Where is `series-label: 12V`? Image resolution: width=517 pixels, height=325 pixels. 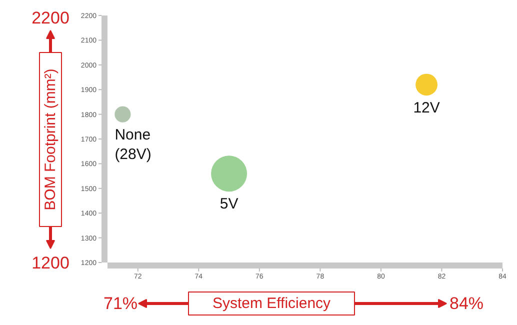
series-label: 12V is located at coordinates (426, 108).